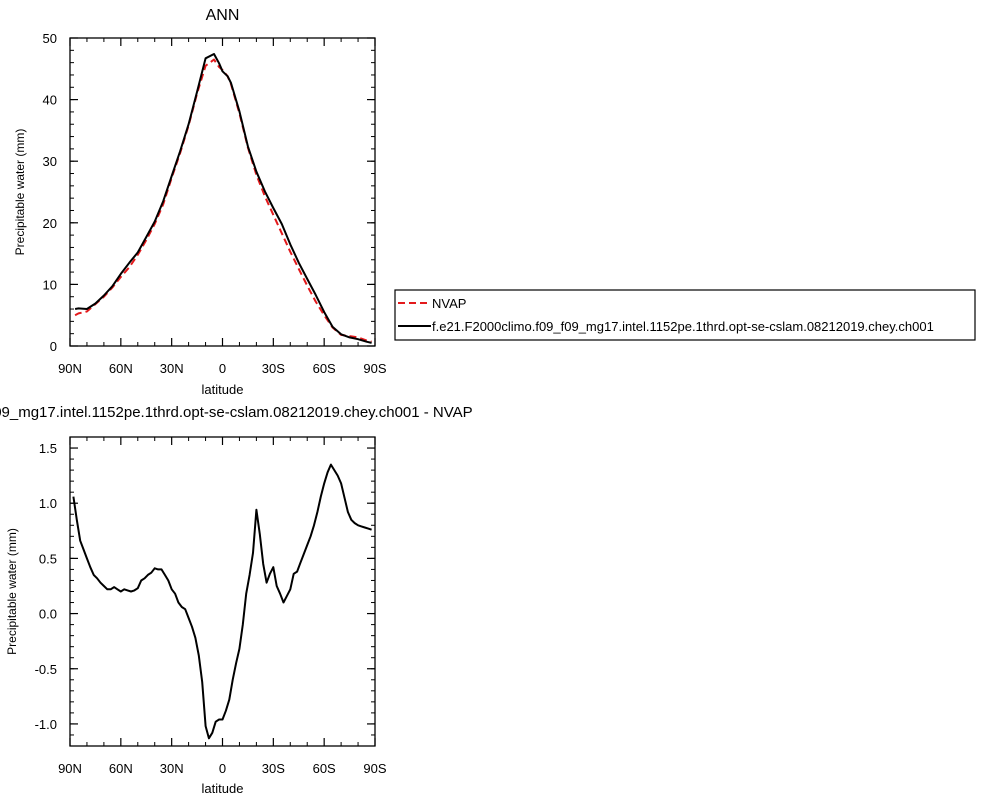  What do you see at coordinates (46, 669) in the screenshot?
I see `y-tick-label: -0.5` at bounding box center [46, 669].